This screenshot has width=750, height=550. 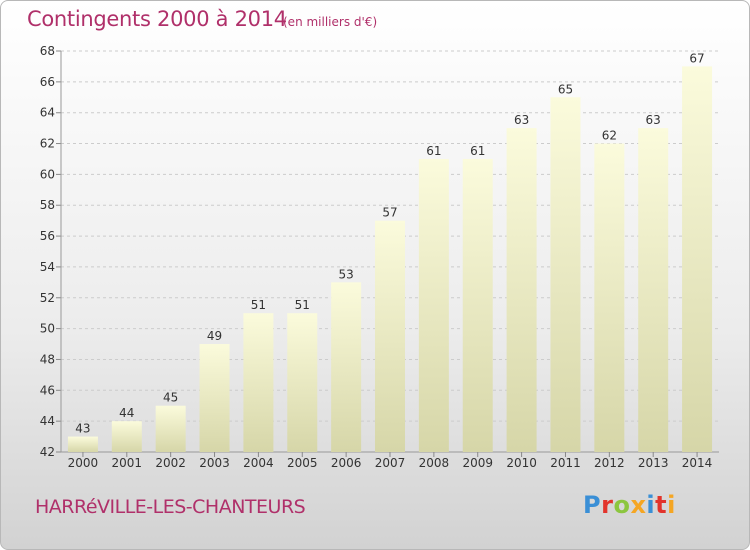 I want to click on x-tick-label: 2010, so click(x=521, y=463).